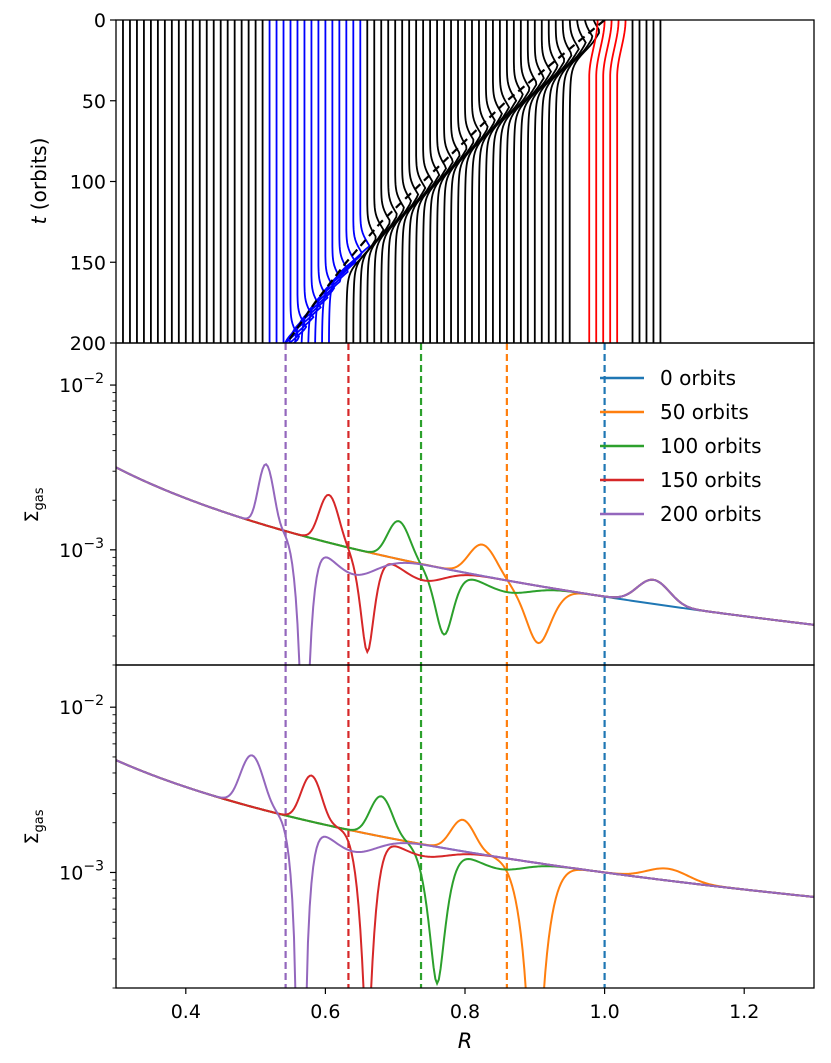  Describe the element at coordinates (711, 514) in the screenshot. I see `legend-label: 200 orbits` at that location.